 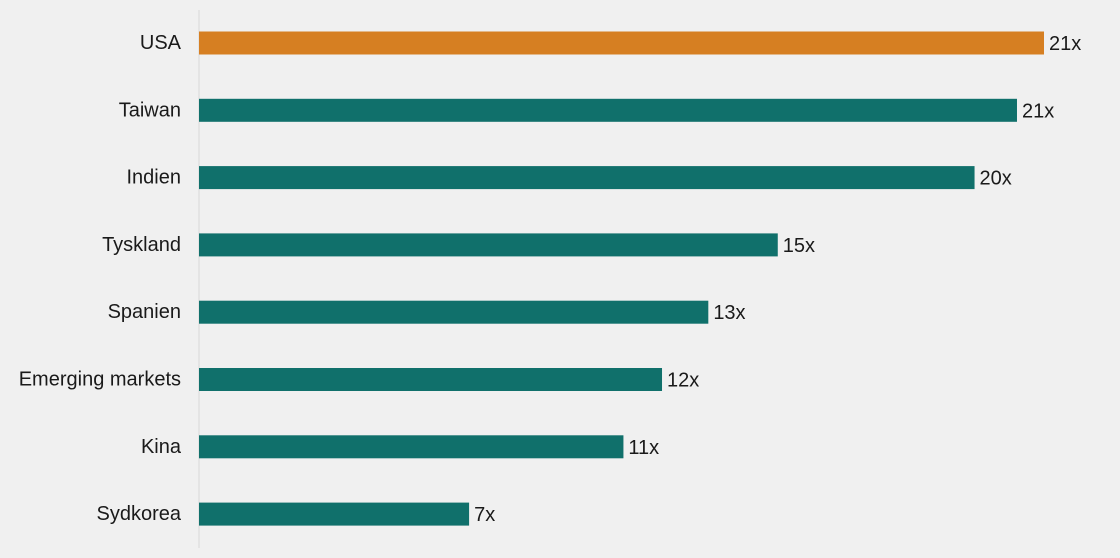 What do you see at coordinates (608, 110) in the screenshot?
I see `bar-taiwan` at bounding box center [608, 110].